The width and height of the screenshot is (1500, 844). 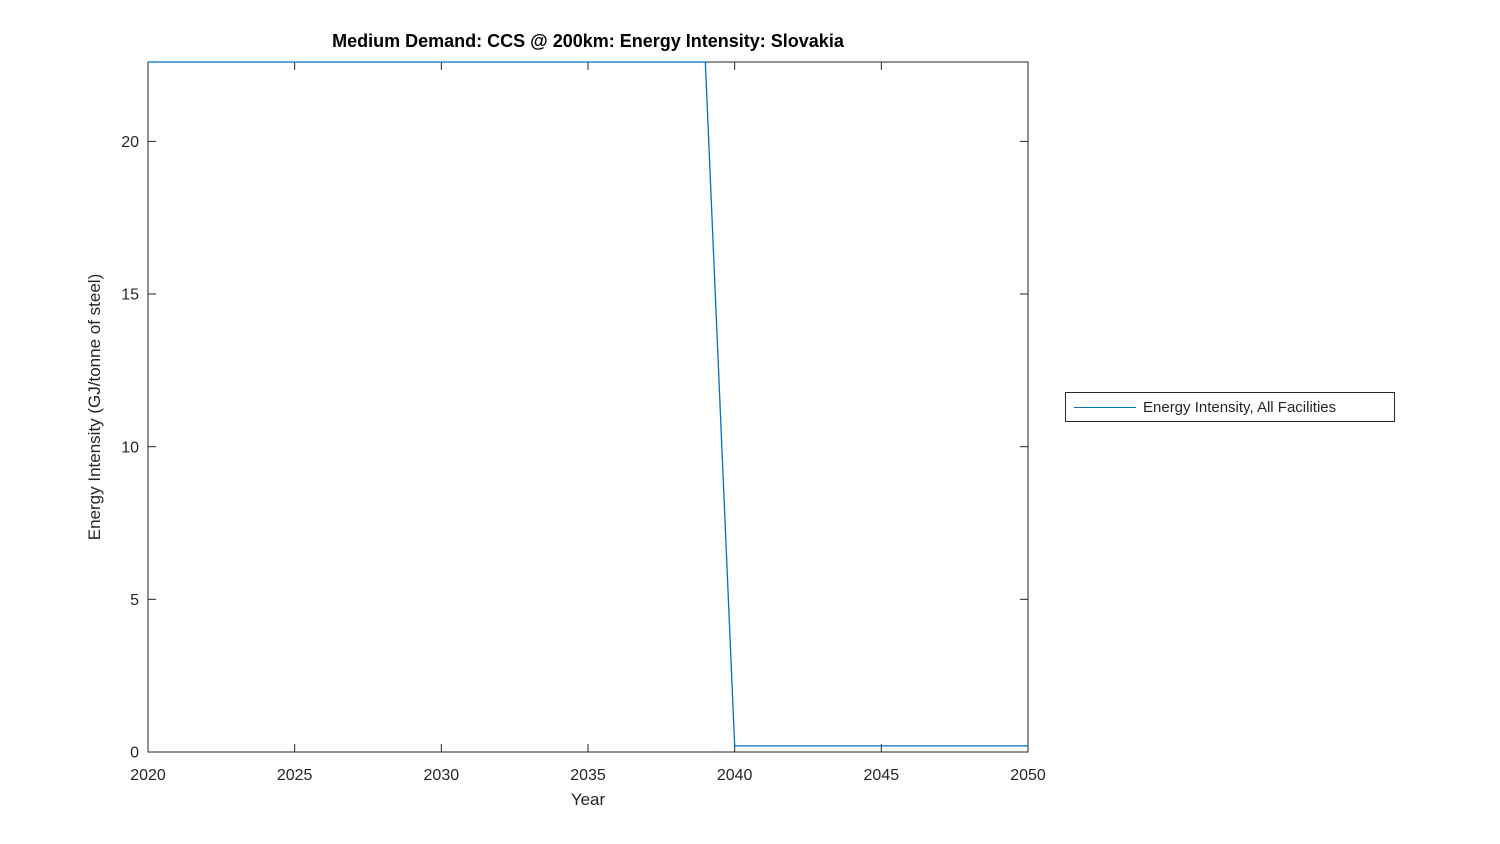 What do you see at coordinates (130, 295) in the screenshot?
I see `y-tick-label: 15` at bounding box center [130, 295].